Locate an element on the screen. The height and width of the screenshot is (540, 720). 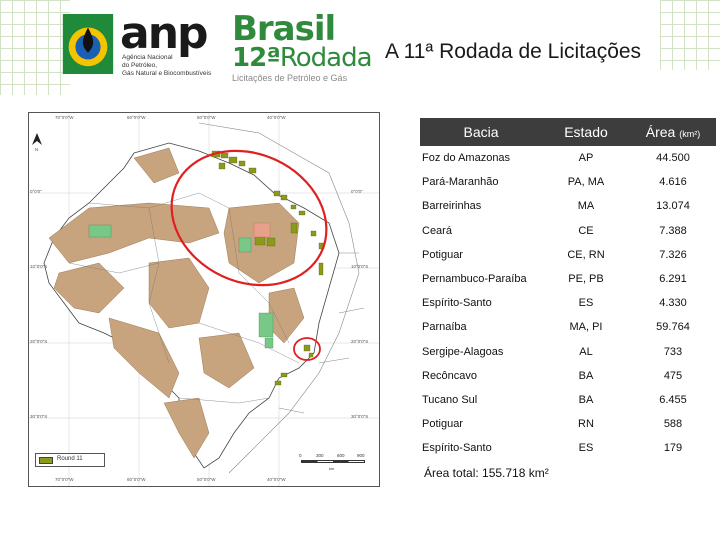
parnaiba-block is located at coordinates (262, 230).